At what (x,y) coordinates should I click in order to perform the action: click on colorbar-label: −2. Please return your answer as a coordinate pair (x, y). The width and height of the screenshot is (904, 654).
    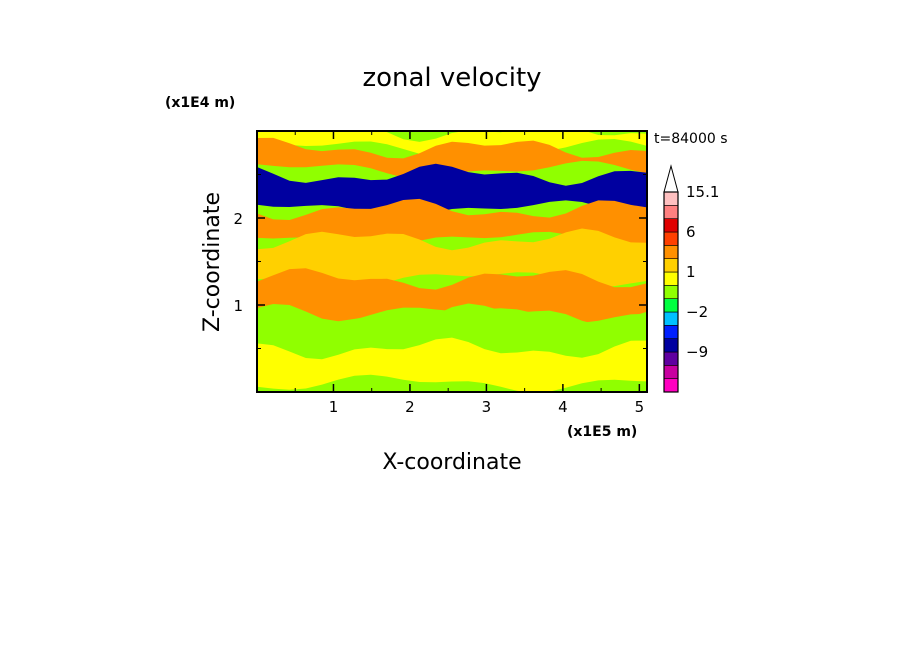
    Looking at the image, I should click on (697, 312).